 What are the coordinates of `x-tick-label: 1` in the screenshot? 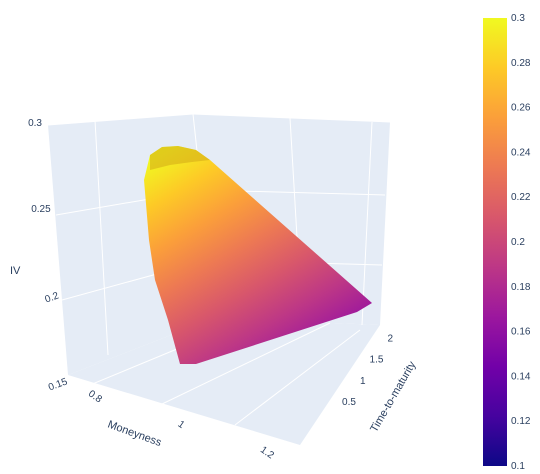 It's located at (181, 425).